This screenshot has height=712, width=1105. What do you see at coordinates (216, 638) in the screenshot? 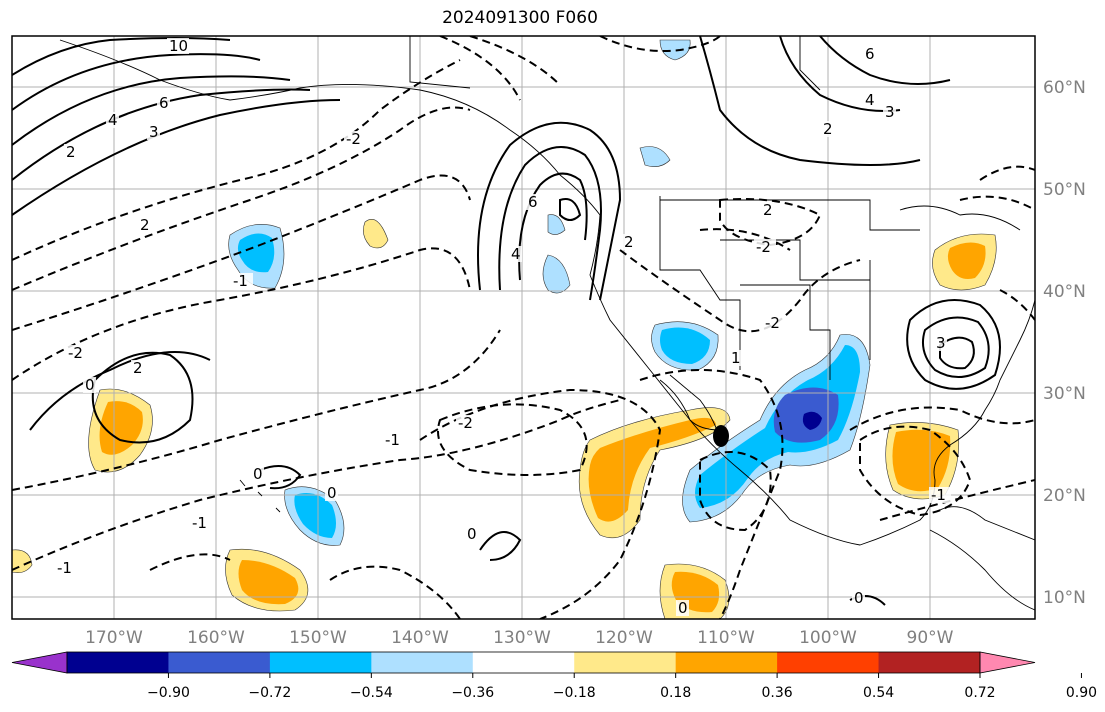
I see `lon-tick-label: 160°W` at bounding box center [216, 638].